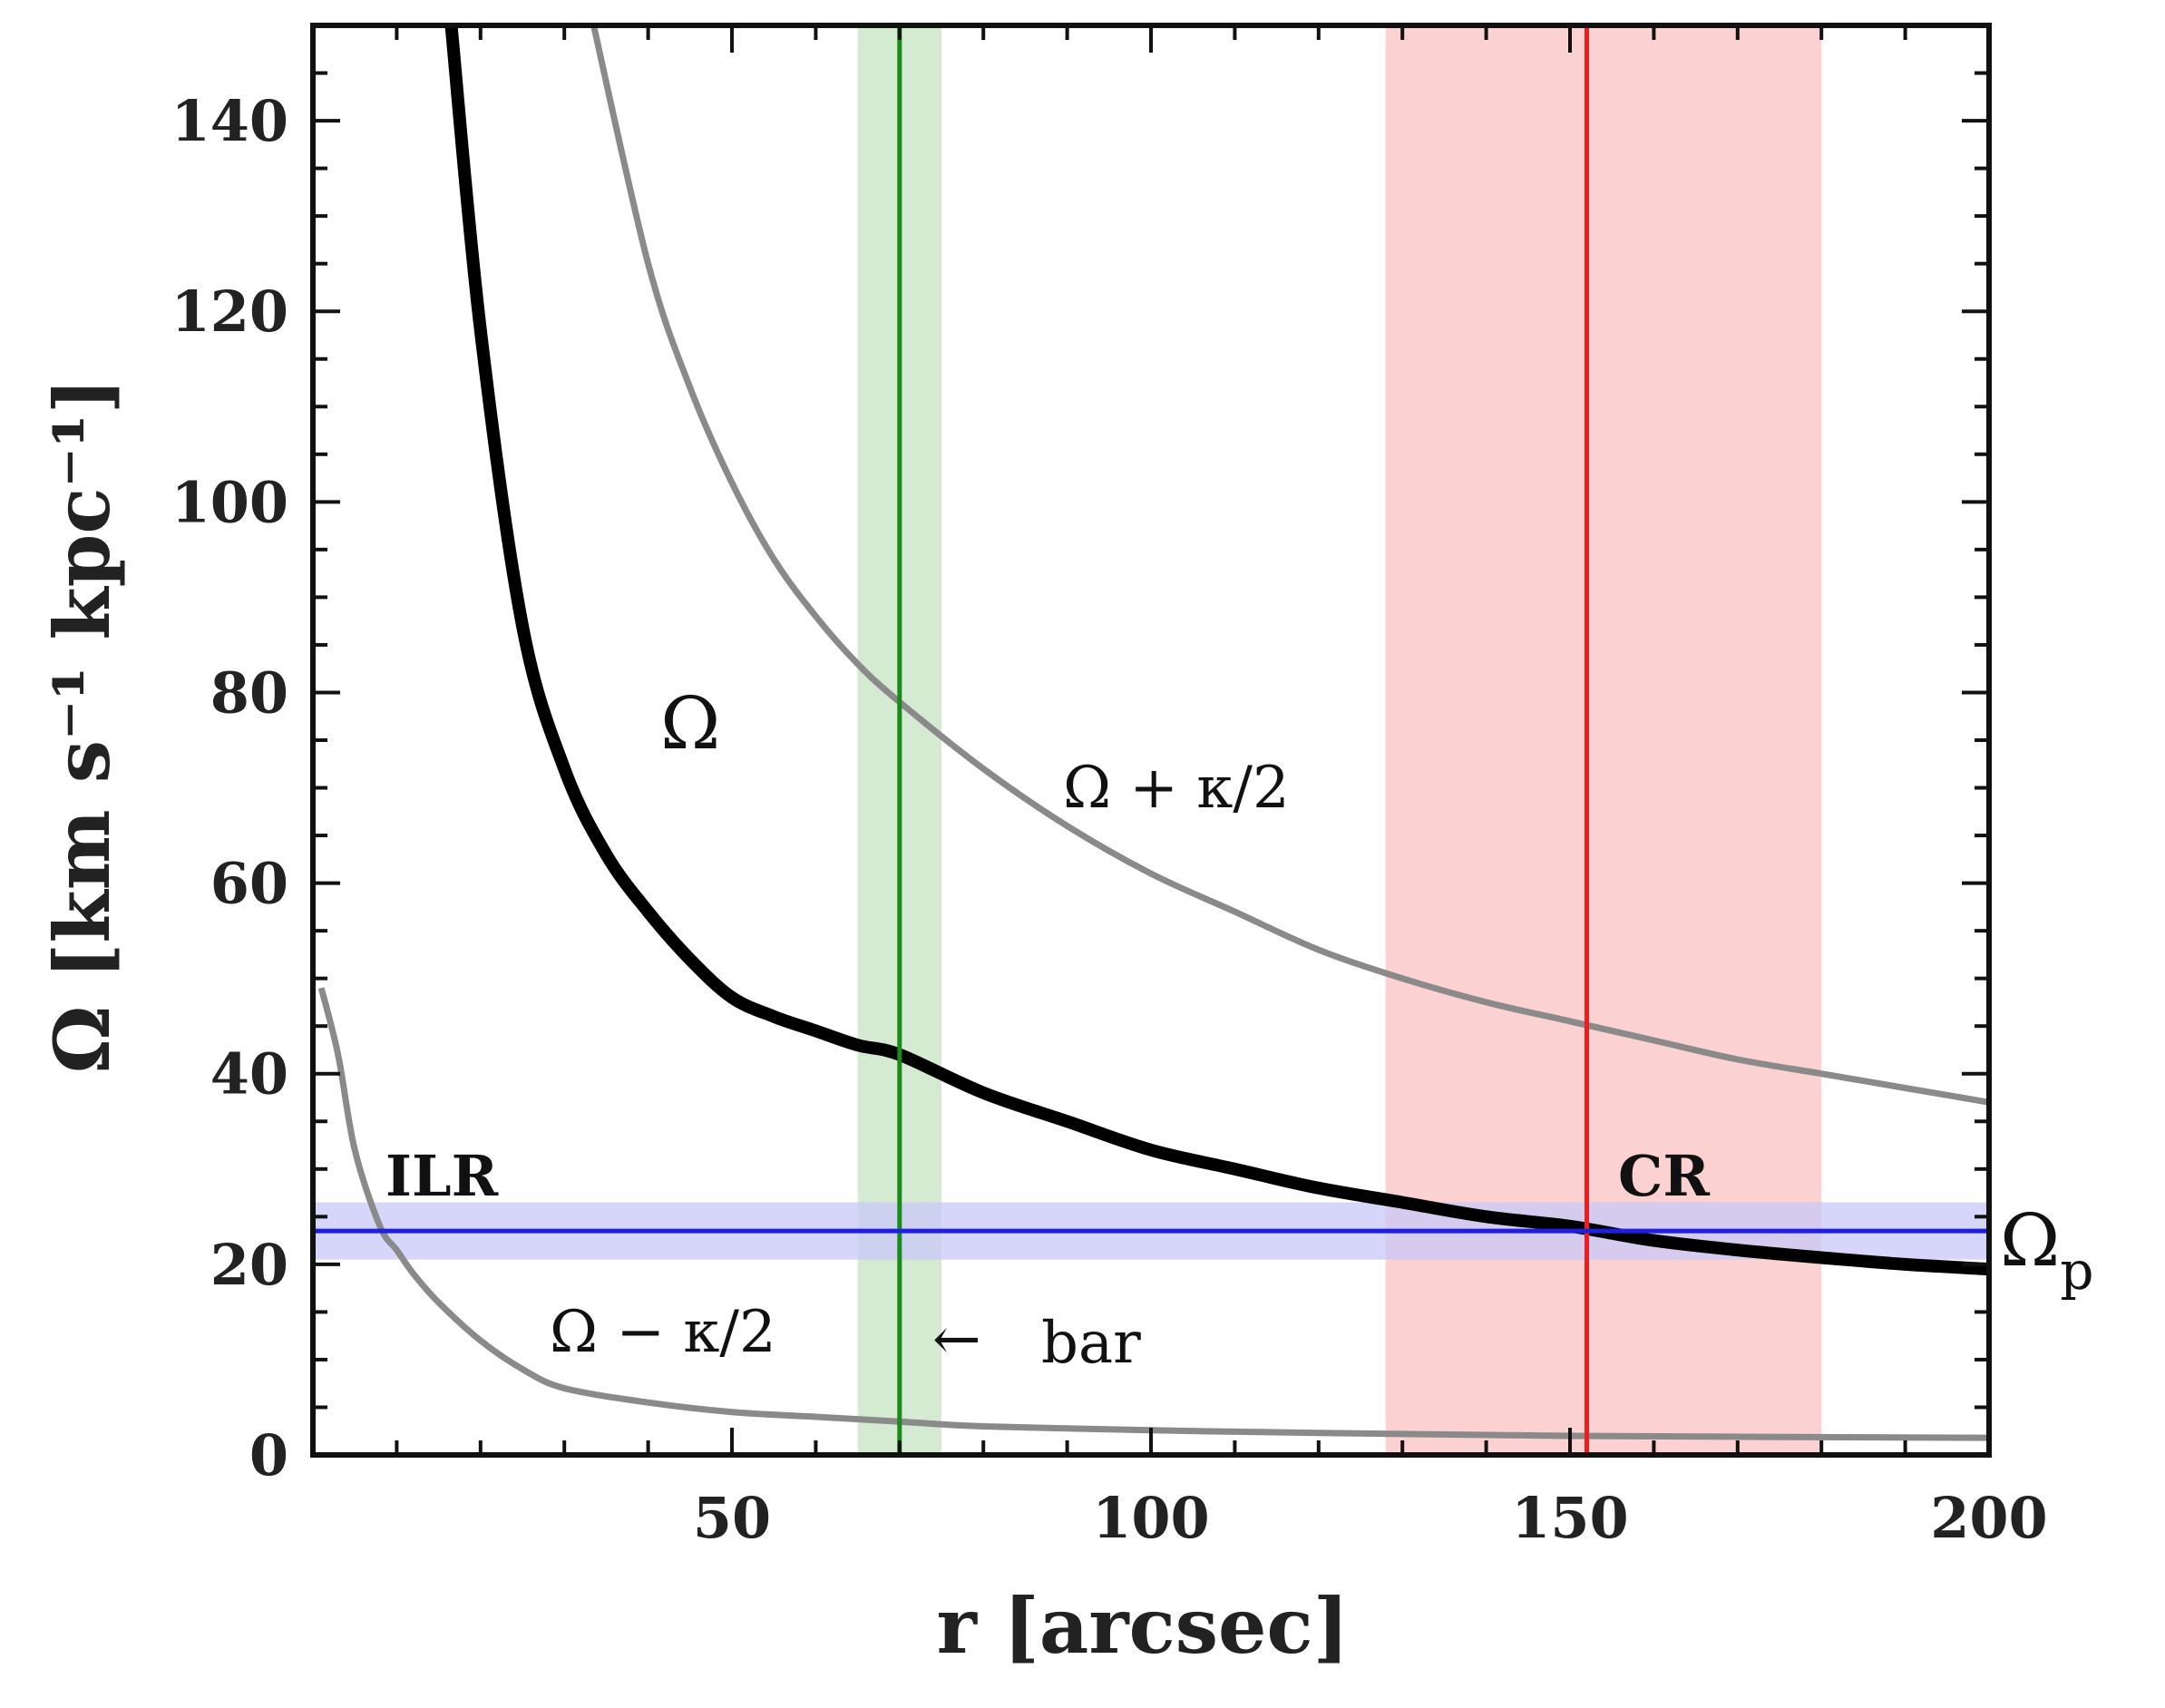 The width and height of the screenshot is (2165, 1708). I want to click on pattern-speed-label: Ωp, so click(2047, 1250).